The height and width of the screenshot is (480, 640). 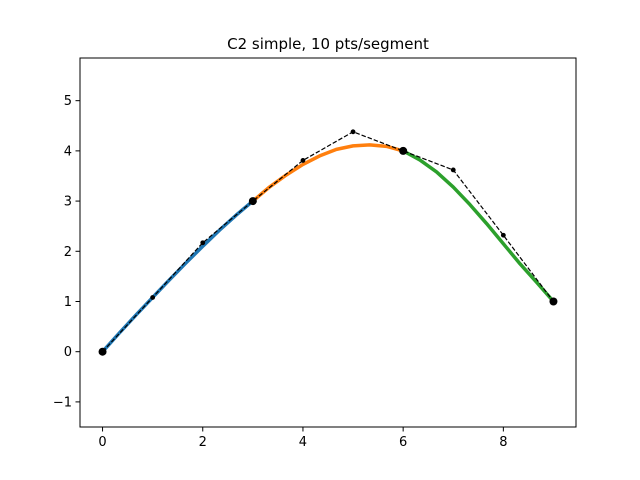 I want to click on y-tick-label: 4, so click(x=68, y=151).